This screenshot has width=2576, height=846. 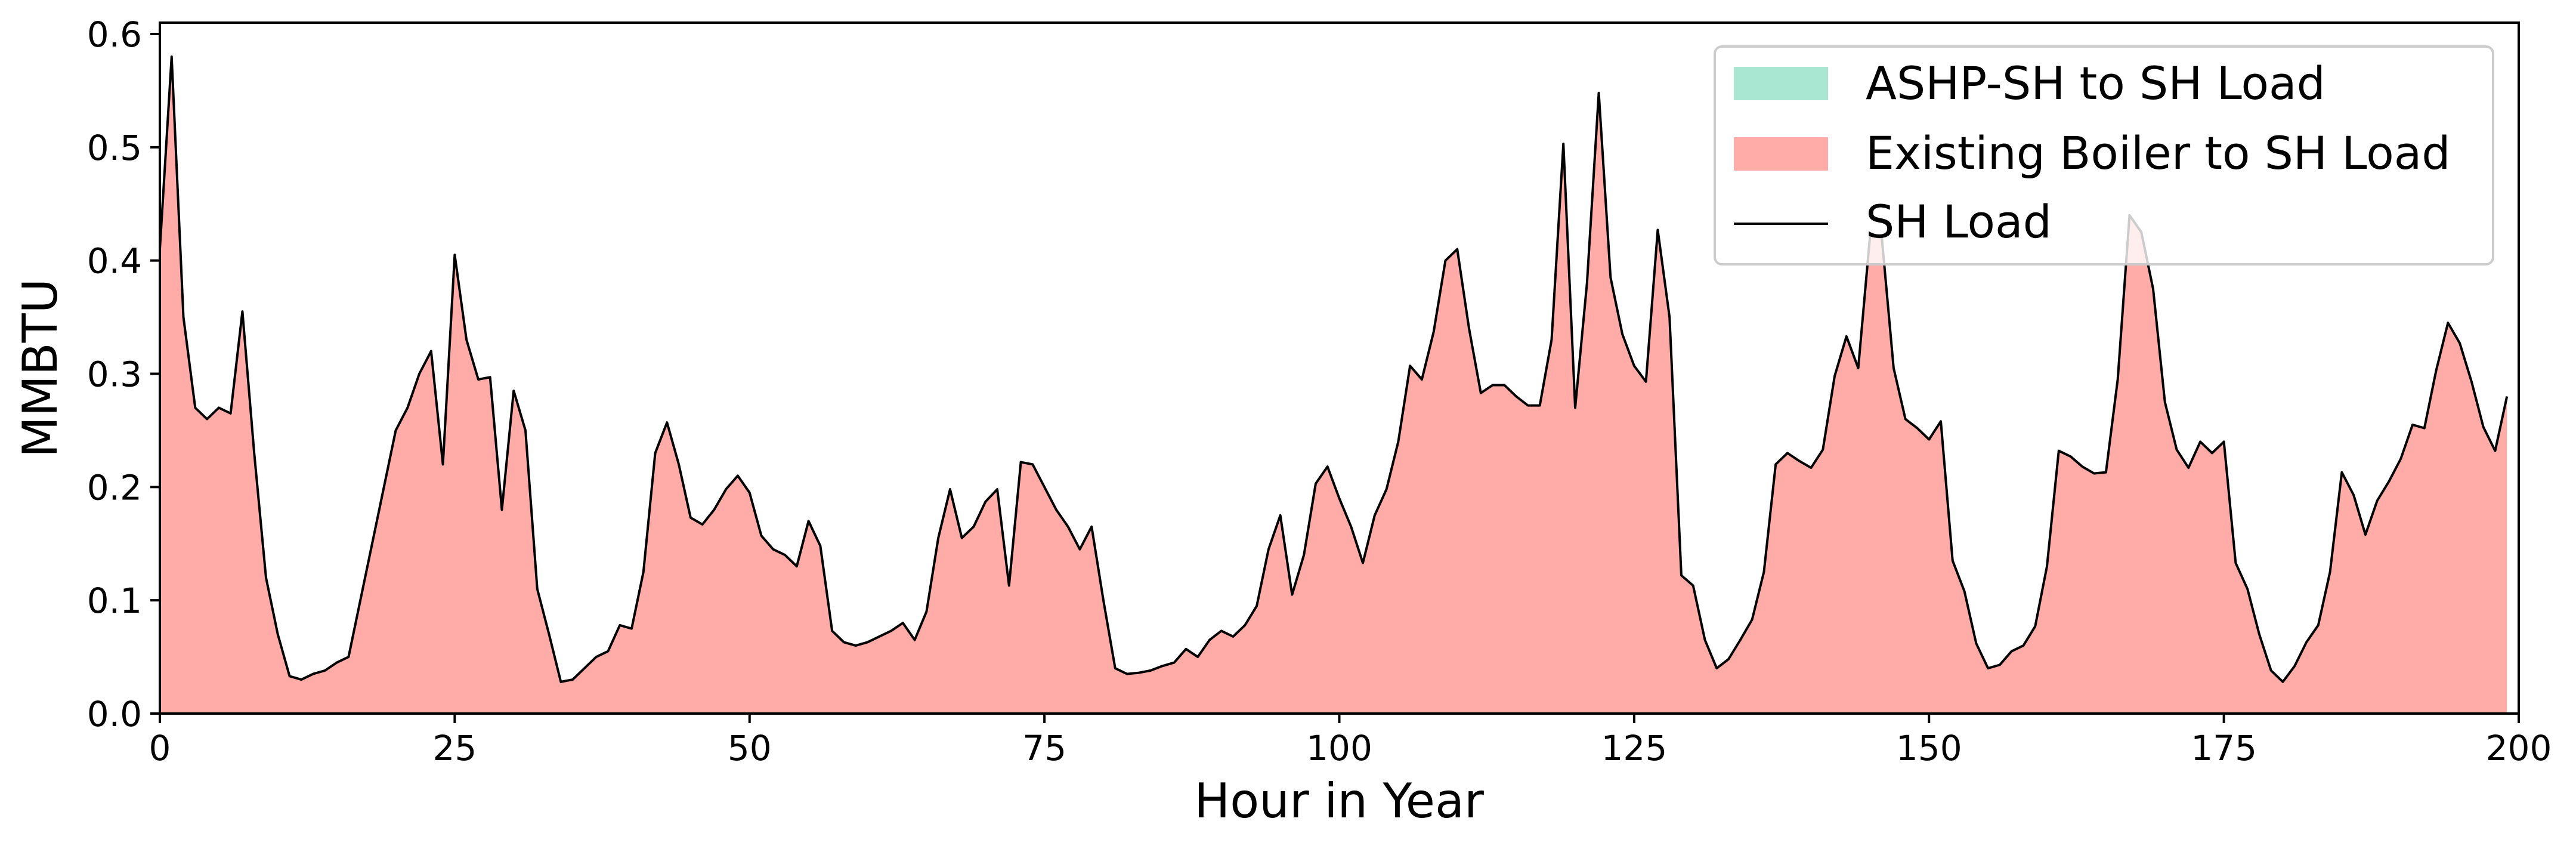 I want to click on x-tick-label: 200, so click(x=2519, y=748).